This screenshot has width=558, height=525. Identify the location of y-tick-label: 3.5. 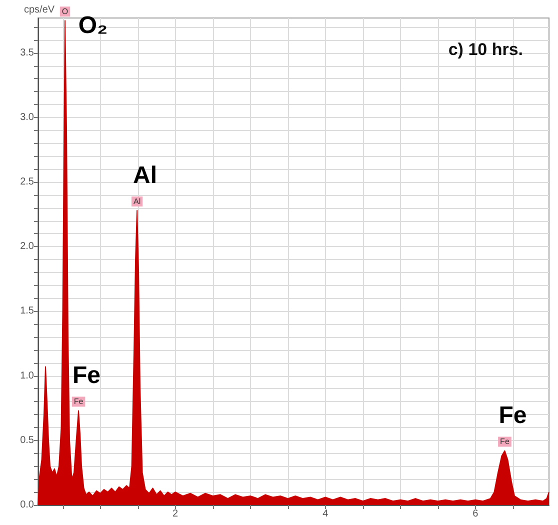
(27, 52).